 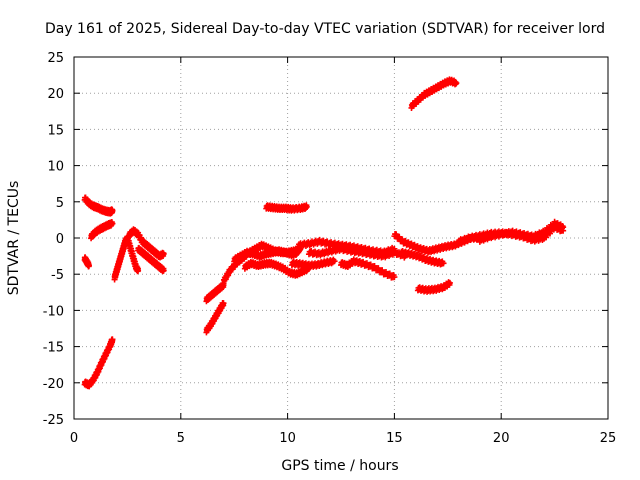 What do you see at coordinates (266, 255) in the screenshot?
I see `series-s11` at bounding box center [266, 255].